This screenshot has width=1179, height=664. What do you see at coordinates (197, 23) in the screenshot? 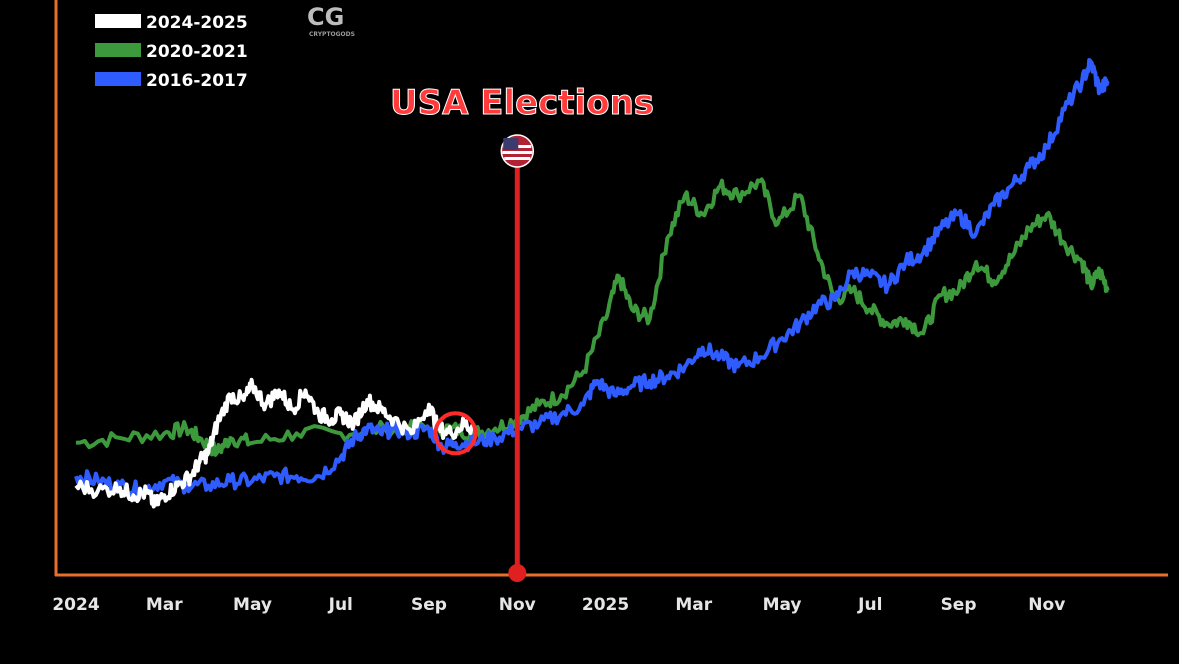
I see `legend-label: 2024-2025` at bounding box center [197, 23].